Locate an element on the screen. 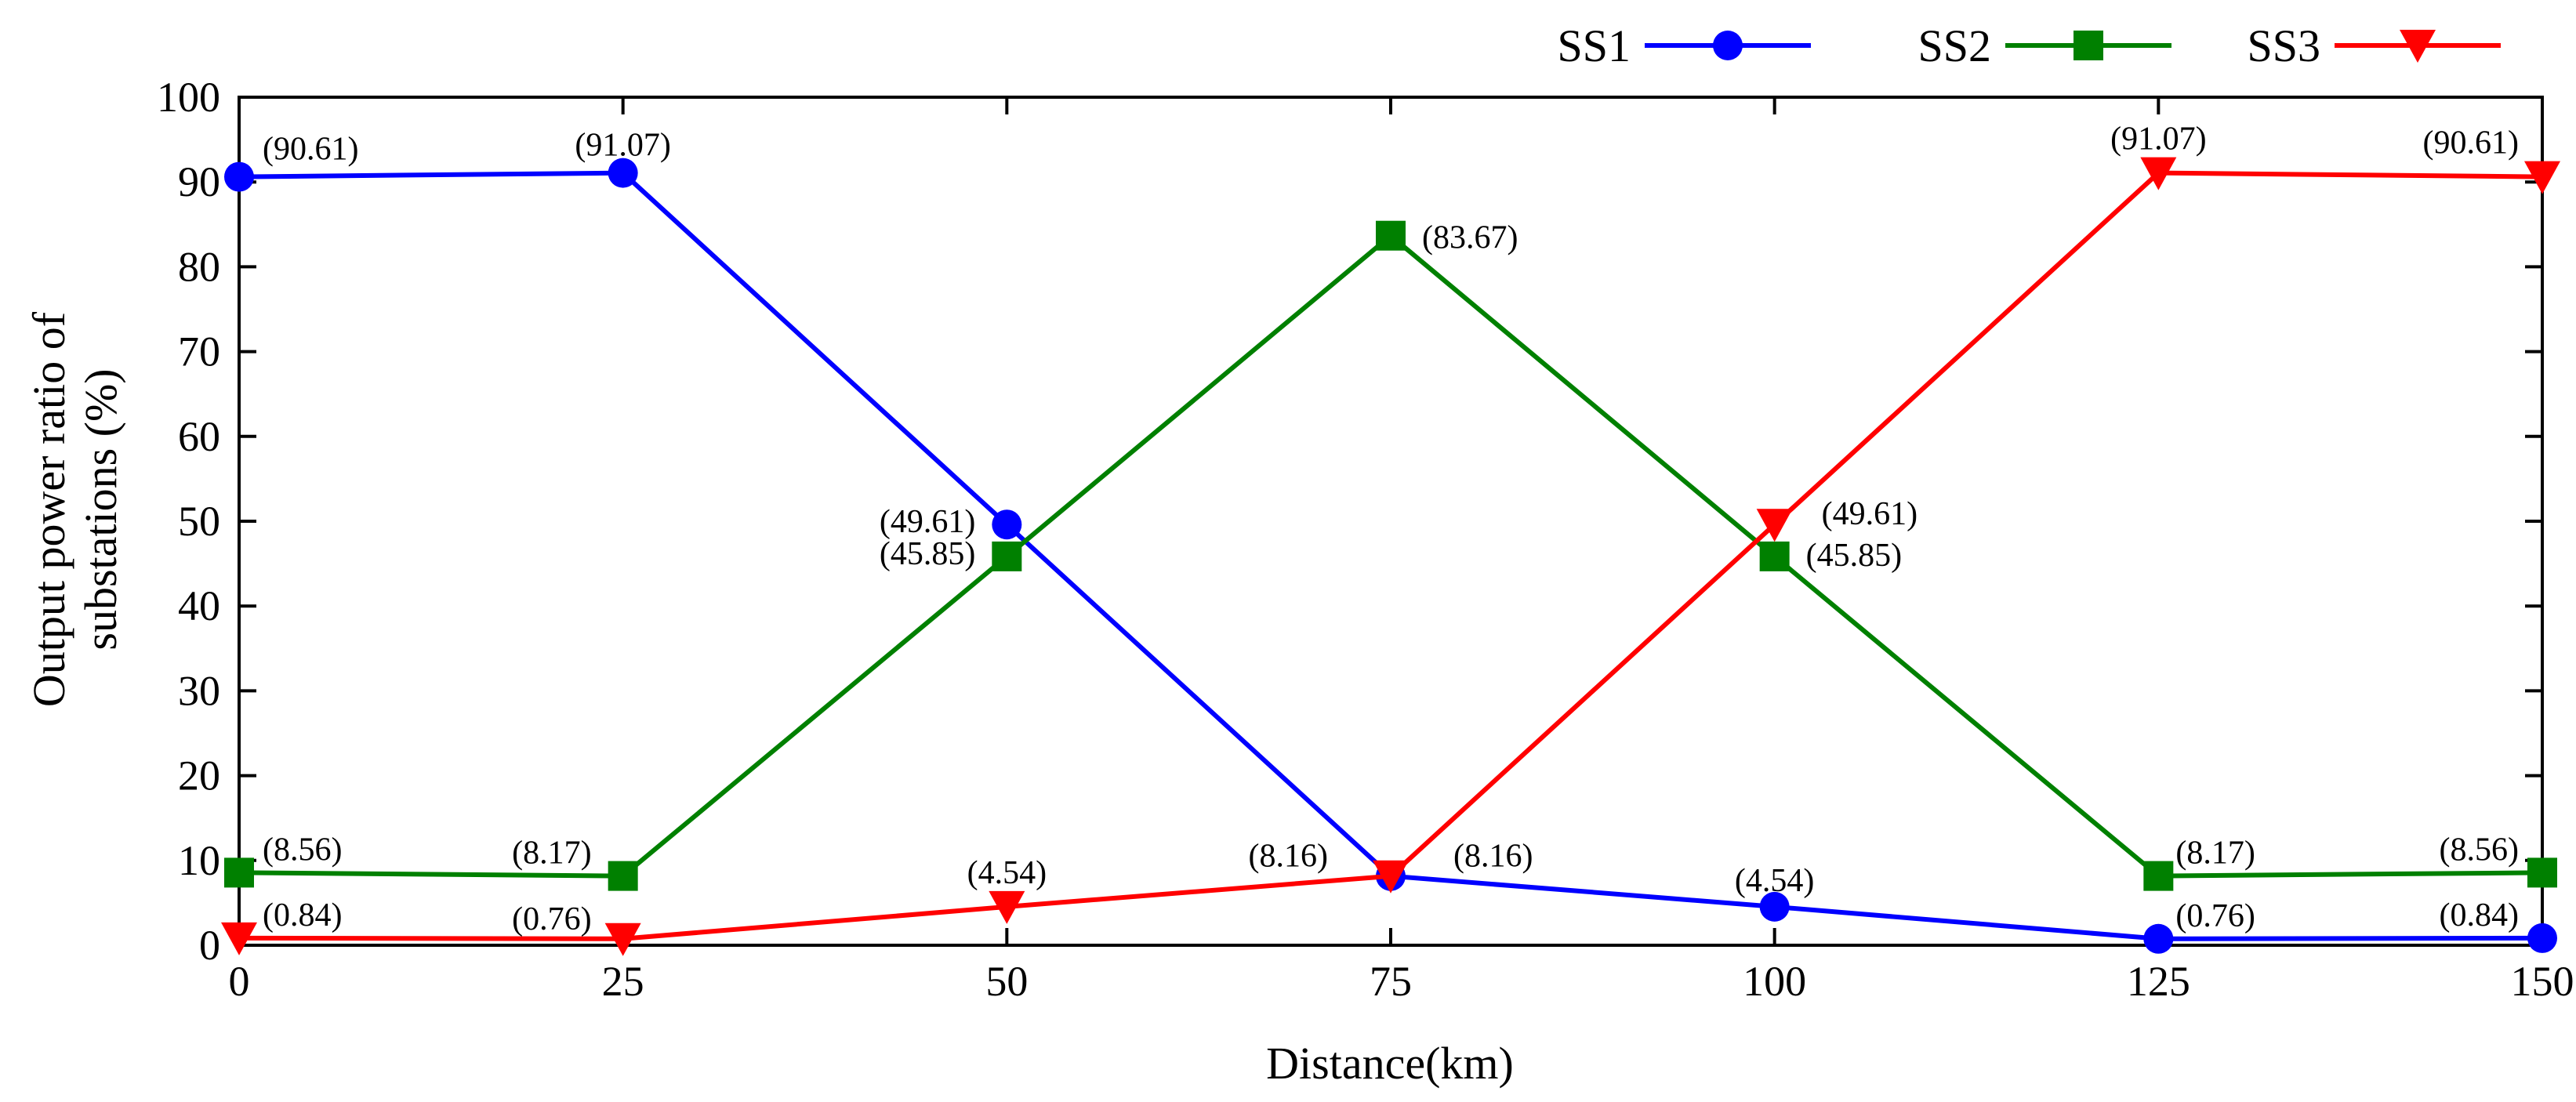 This screenshot has width=2576, height=1102. y-tick-label: 10 is located at coordinates (199, 860).